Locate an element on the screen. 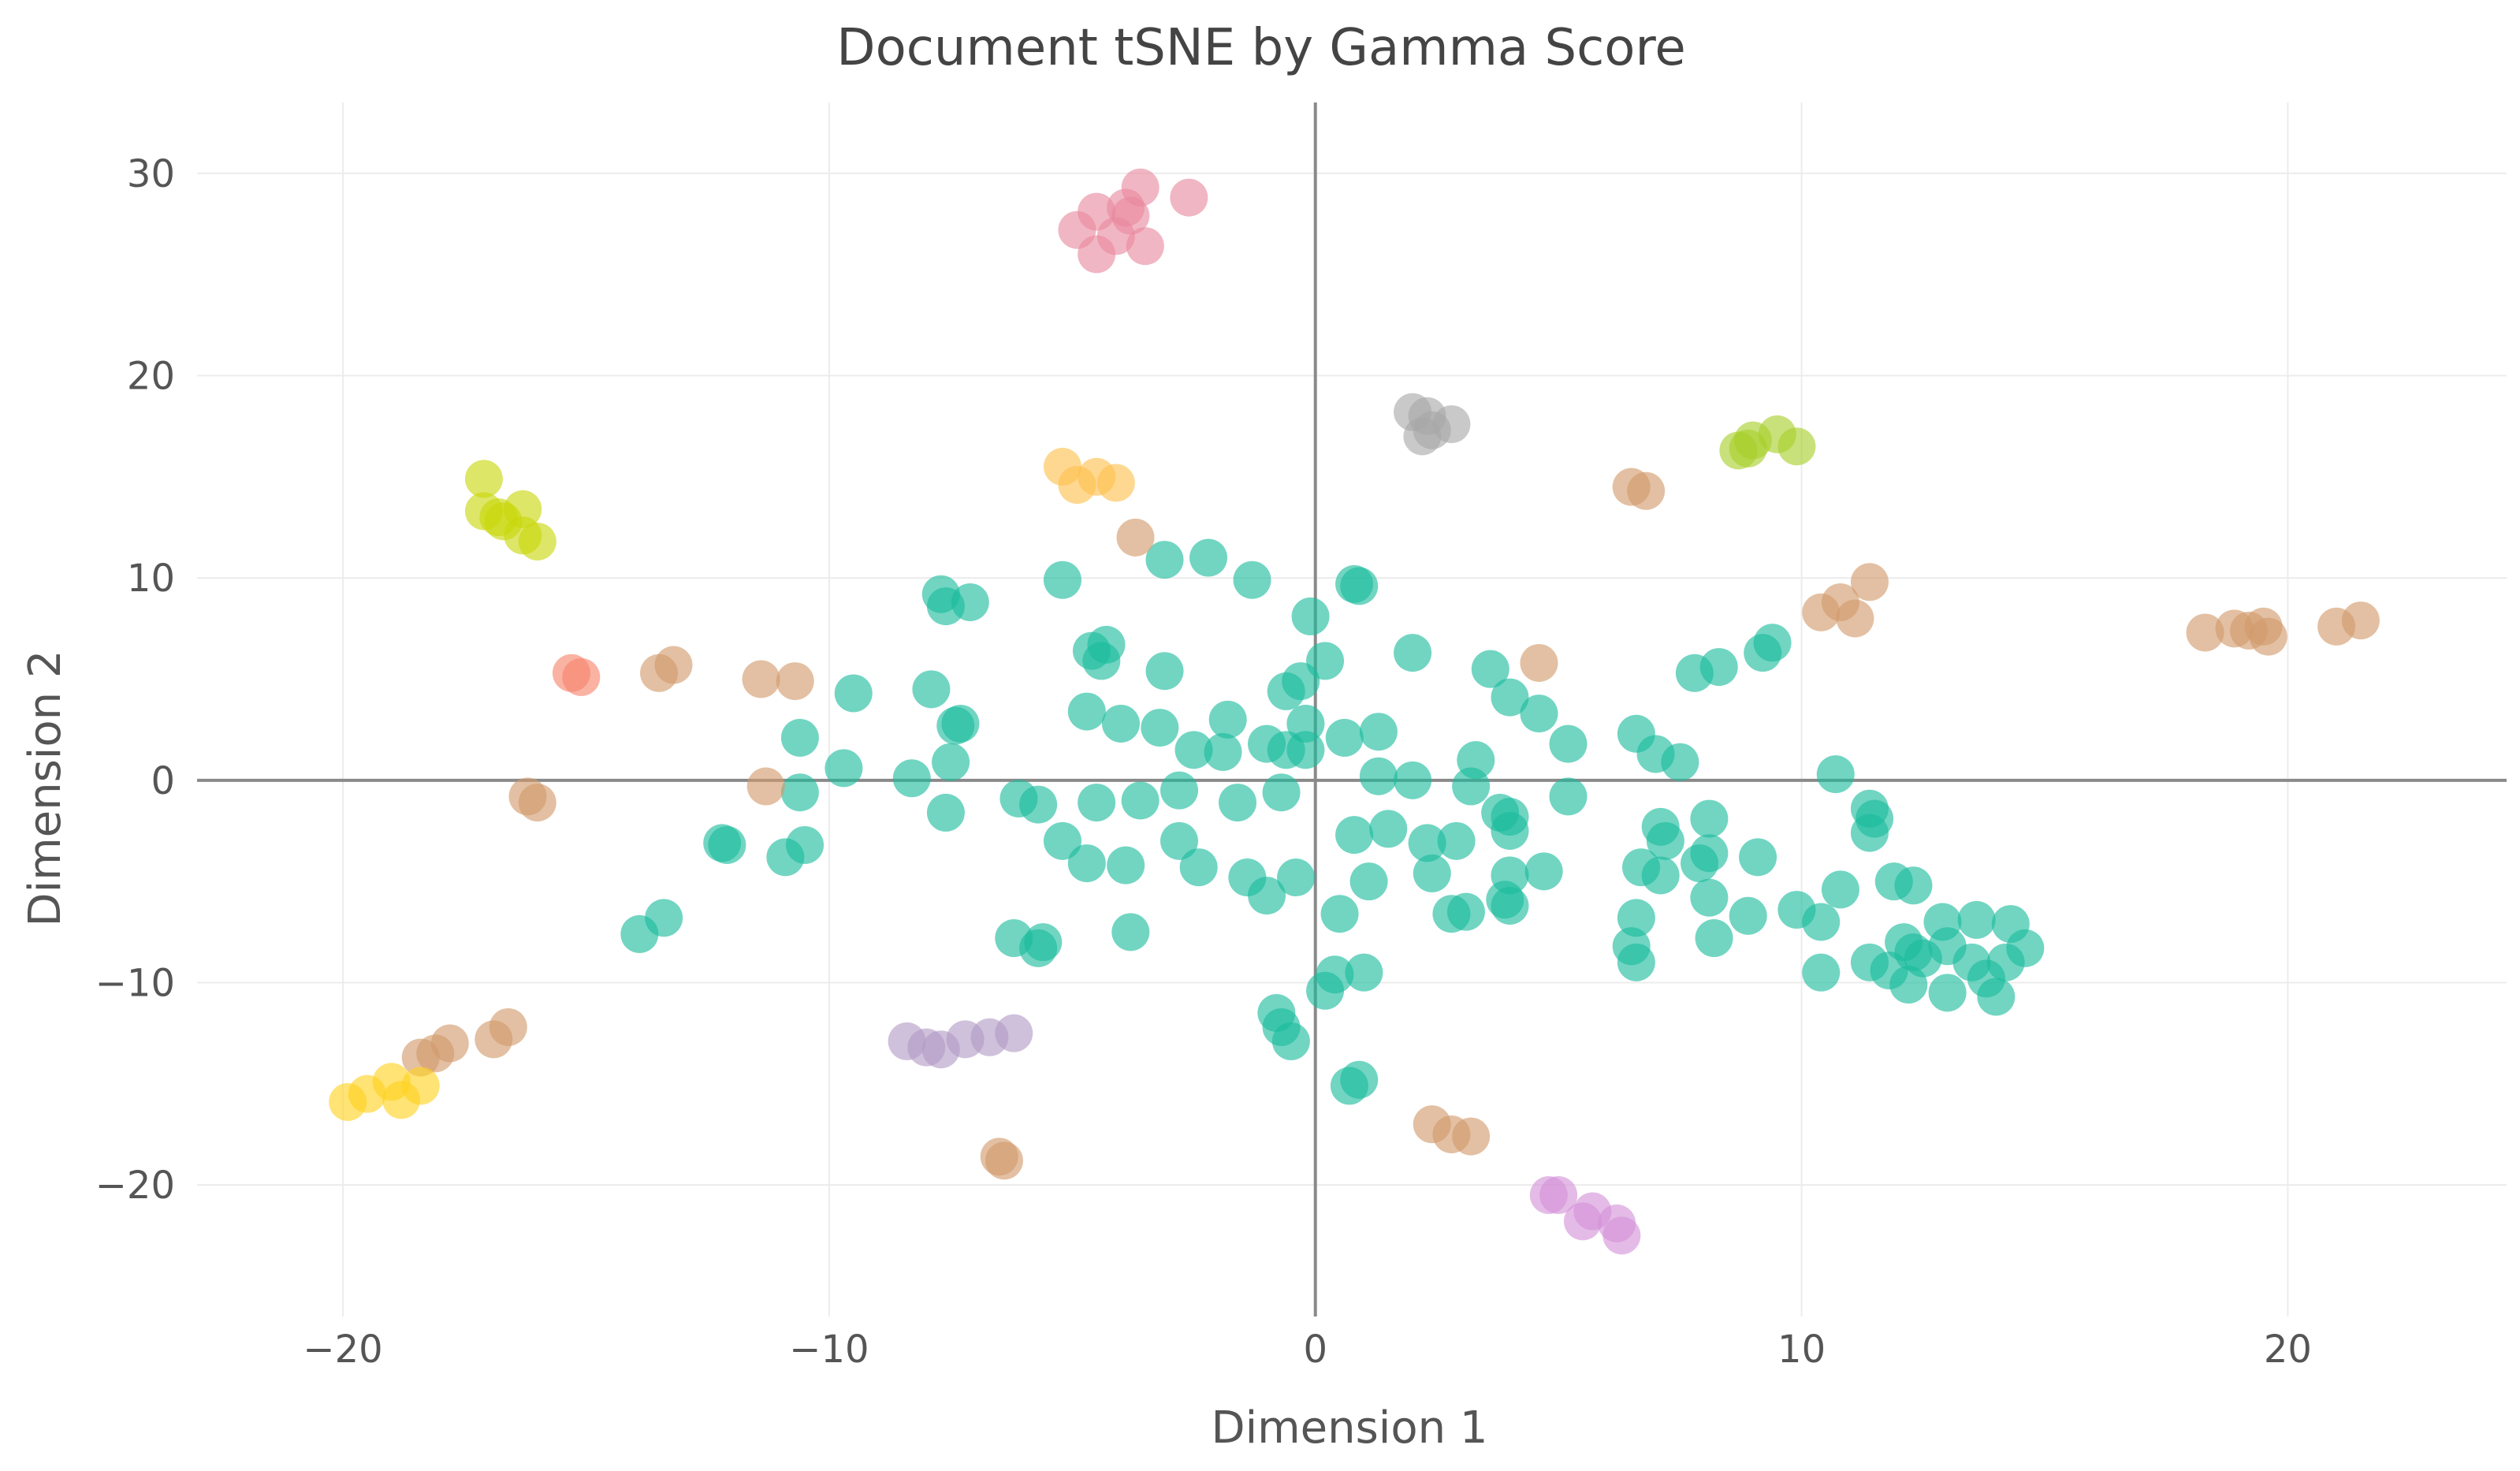  y-axis-label: Dimension 2 is located at coordinates (45, 788).